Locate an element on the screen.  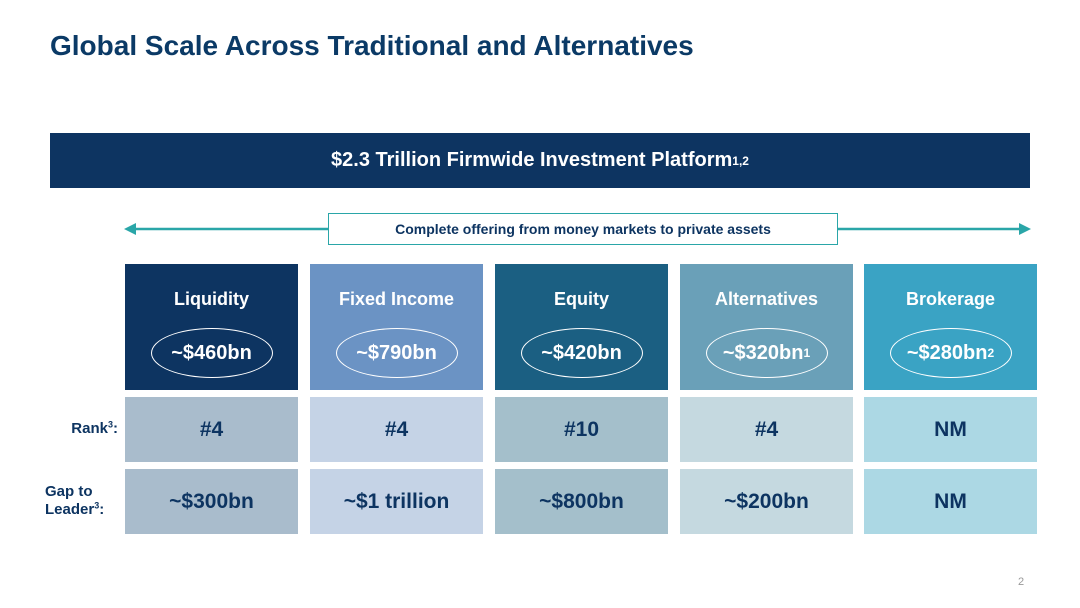
row-label-line: Rank3: is located at coordinates (63, 429).